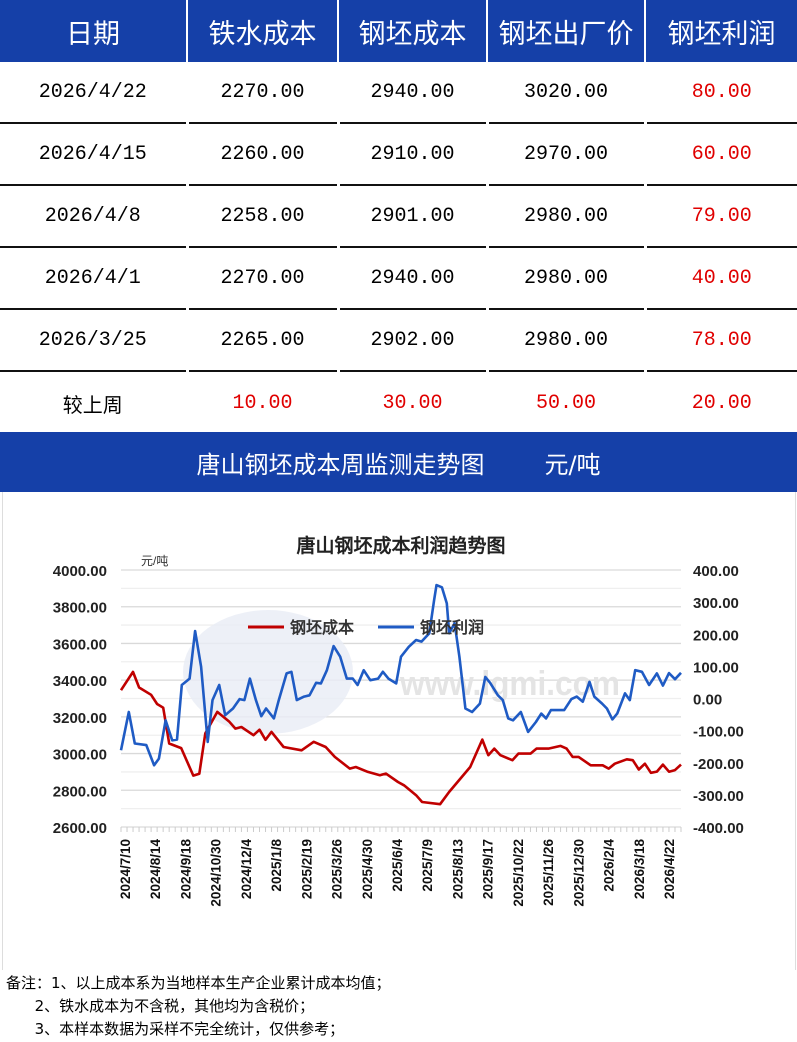 The image size is (797, 1042). What do you see at coordinates (716, 635) in the screenshot?
I see `y2-tick-label: 200.00` at bounding box center [716, 635].